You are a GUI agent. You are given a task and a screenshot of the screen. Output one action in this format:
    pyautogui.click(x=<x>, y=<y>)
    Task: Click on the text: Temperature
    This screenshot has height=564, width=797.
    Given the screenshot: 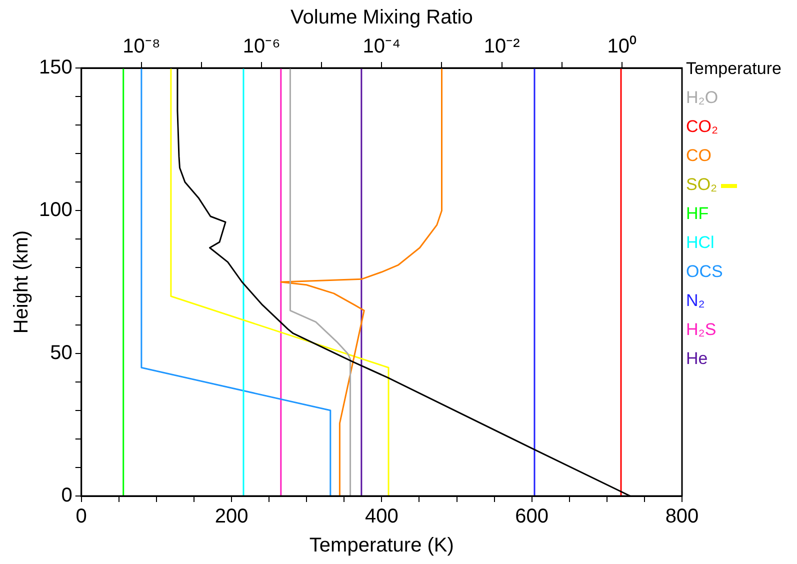 What is the action you would take?
    pyautogui.click(x=734, y=69)
    